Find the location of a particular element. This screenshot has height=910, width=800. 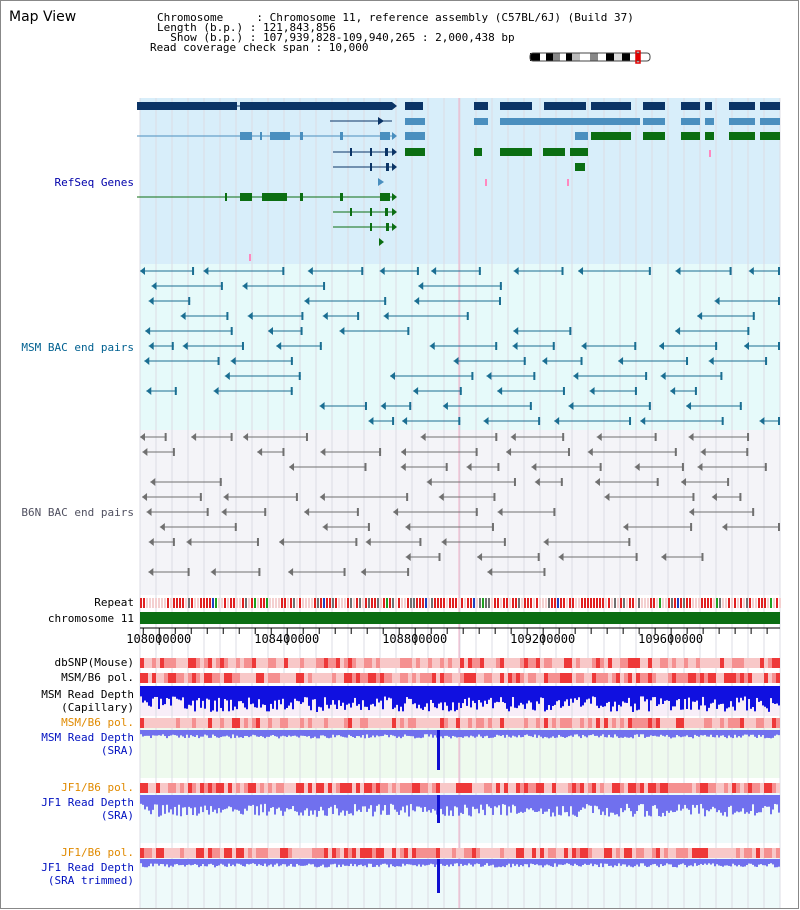

dbsnp-label: dbSNP(Mouse) is located at coordinates (94, 662).